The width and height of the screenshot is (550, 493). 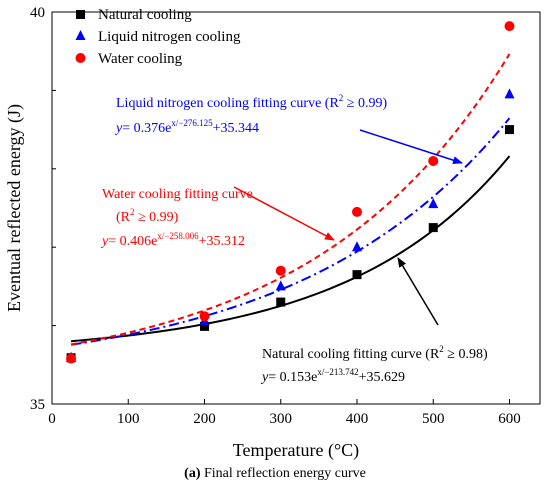 What do you see at coordinates (192, 473) in the screenshot?
I see `caption-label: (a)` at bounding box center [192, 473].